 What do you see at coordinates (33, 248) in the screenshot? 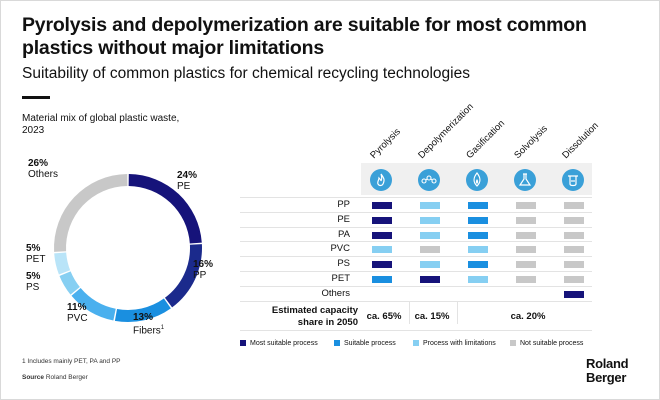
I see `donut-label-pct: 5%` at bounding box center [33, 248].